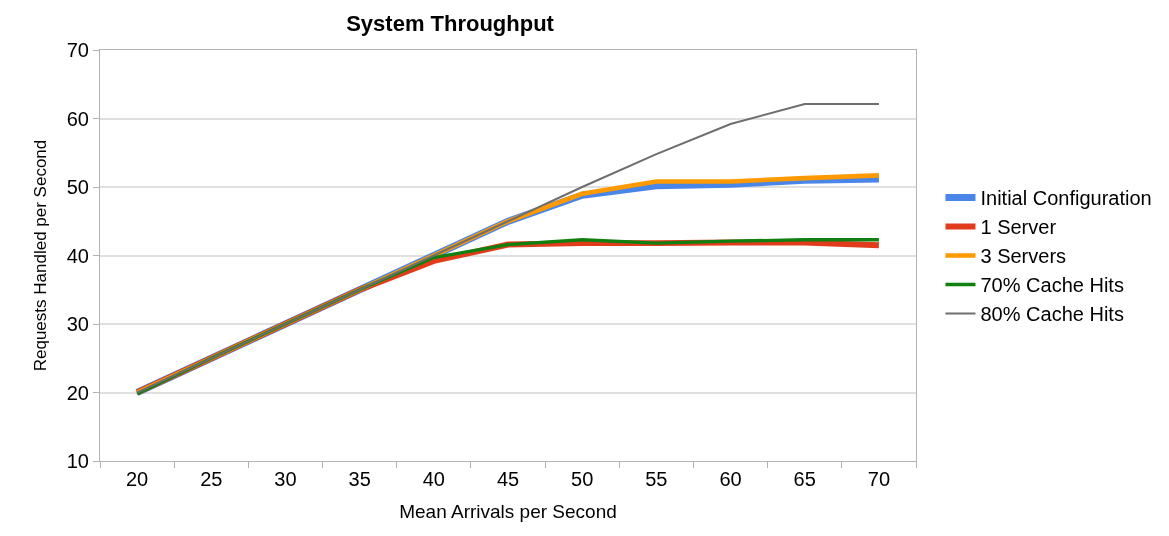 The image size is (1169, 536). I want to click on y-tick-label: 20, so click(77, 392).